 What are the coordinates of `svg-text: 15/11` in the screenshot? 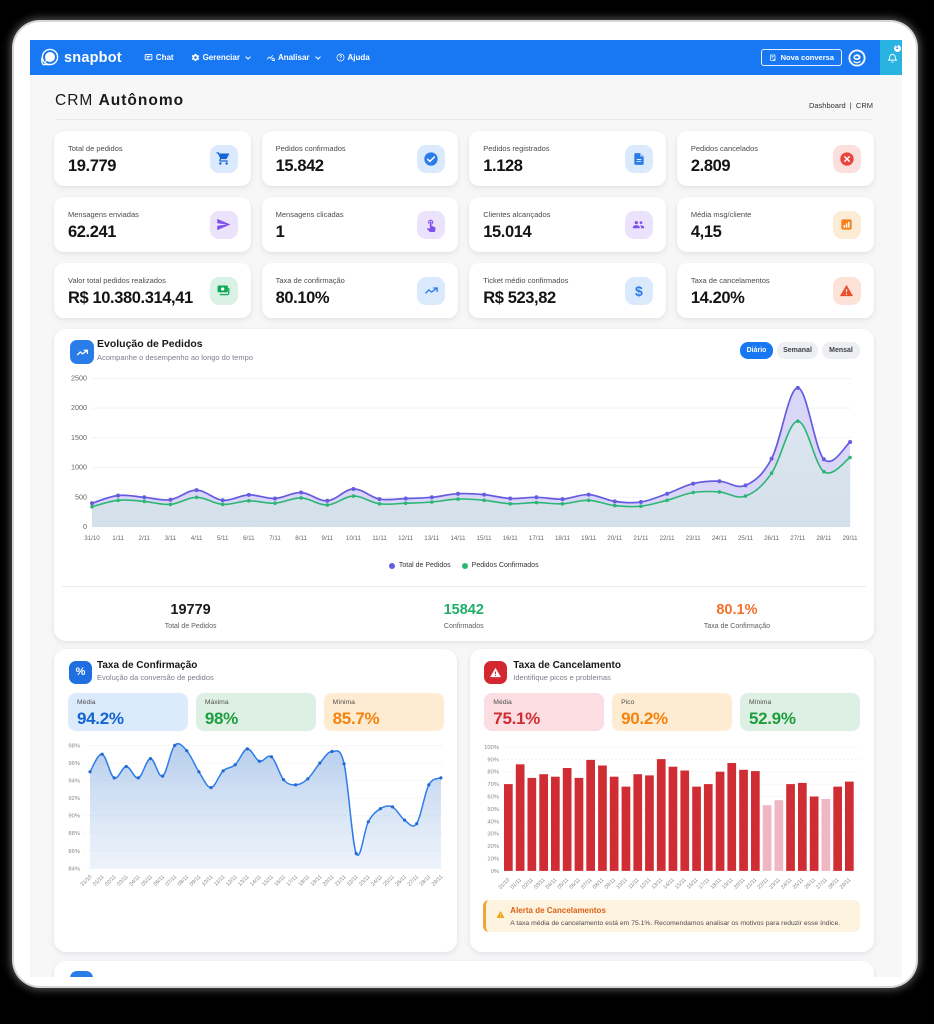 It's located at (268, 881).